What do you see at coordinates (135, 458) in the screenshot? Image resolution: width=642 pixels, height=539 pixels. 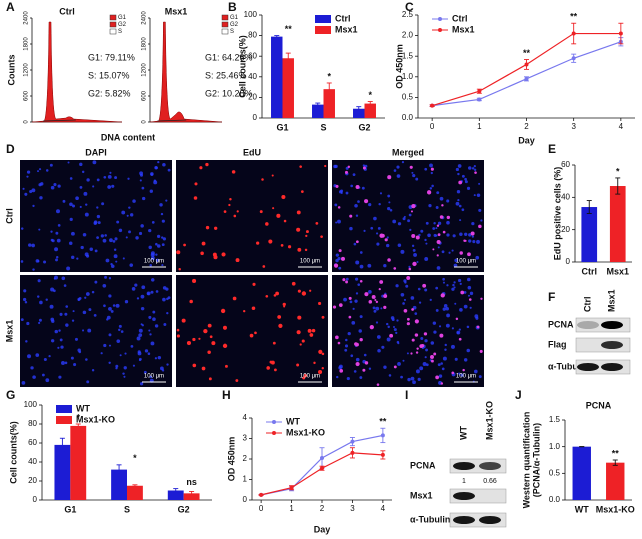 I see `annotation: *` at bounding box center [135, 458].